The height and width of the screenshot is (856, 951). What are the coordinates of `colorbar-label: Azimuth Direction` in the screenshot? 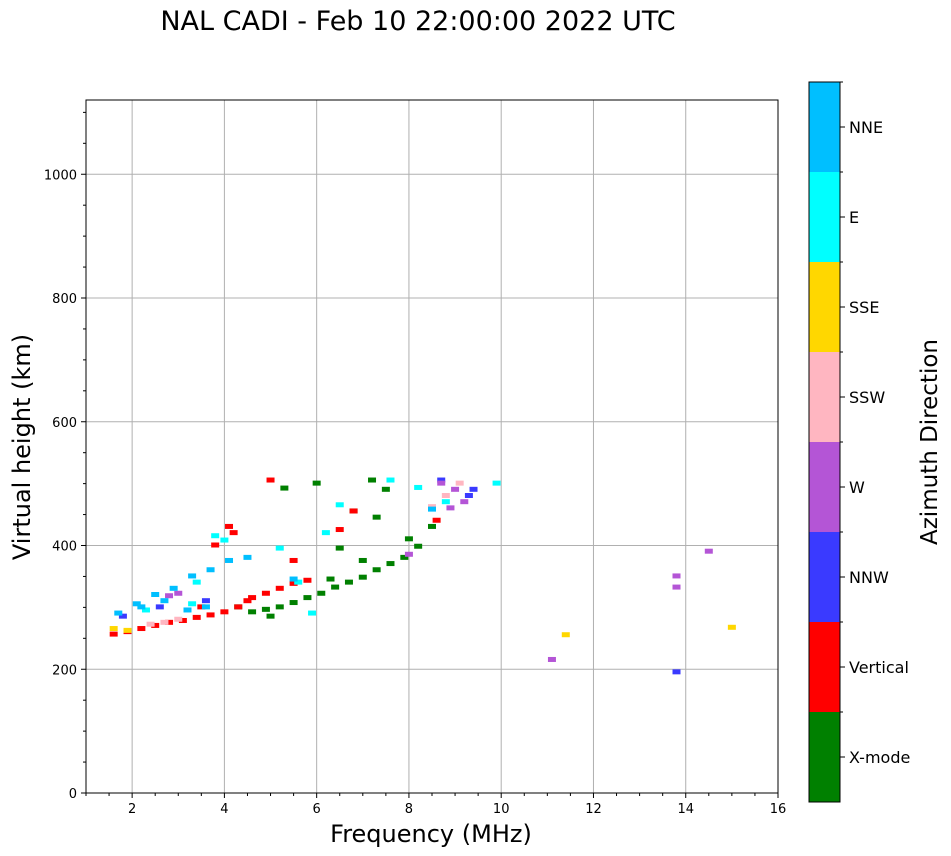 It's located at (930, 442).